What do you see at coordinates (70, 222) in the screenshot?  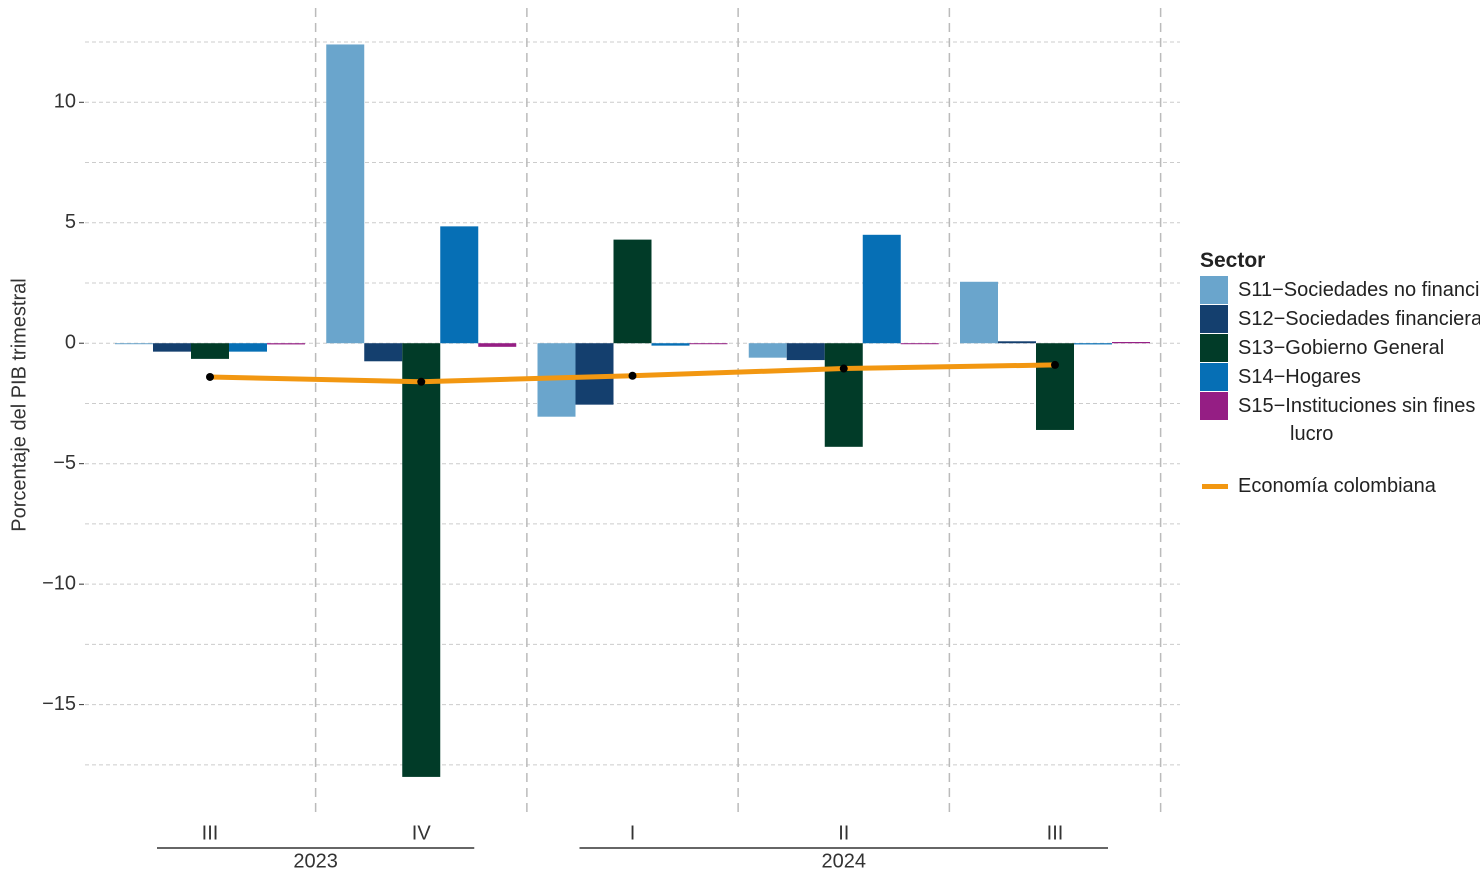 I see `y-tick-label: 5` at bounding box center [70, 222].